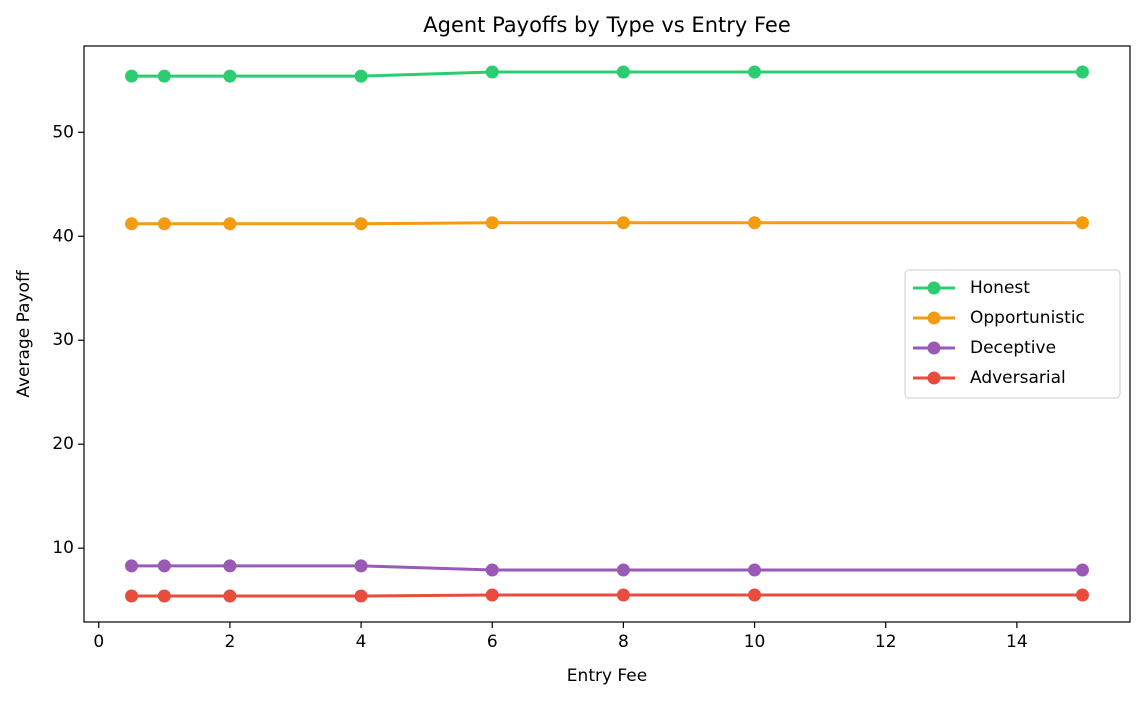 Image resolution: width=1145 pixels, height=701 pixels. Describe the element at coordinates (1000, 288) in the screenshot. I see `legend-label: Honest` at that location.